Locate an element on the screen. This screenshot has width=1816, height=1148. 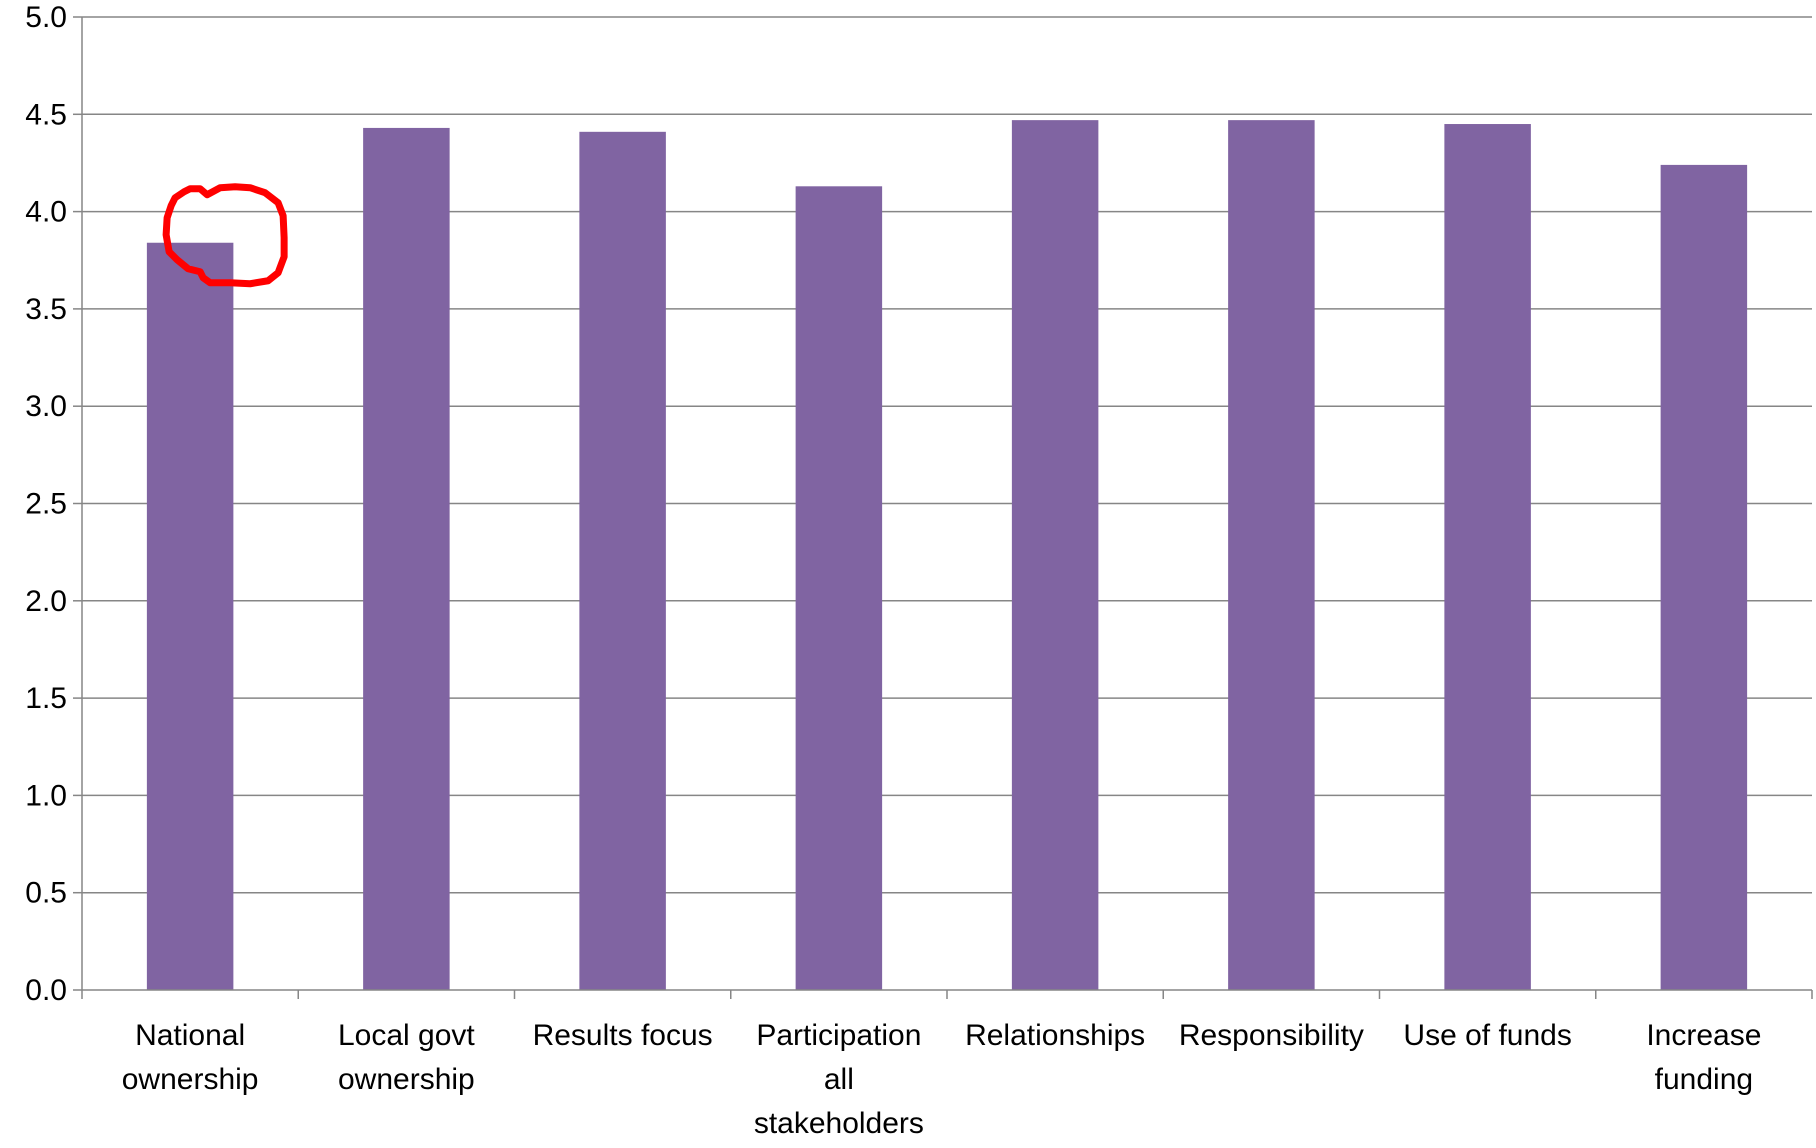
highlight-circle-annotation is located at coordinates (225, 235).